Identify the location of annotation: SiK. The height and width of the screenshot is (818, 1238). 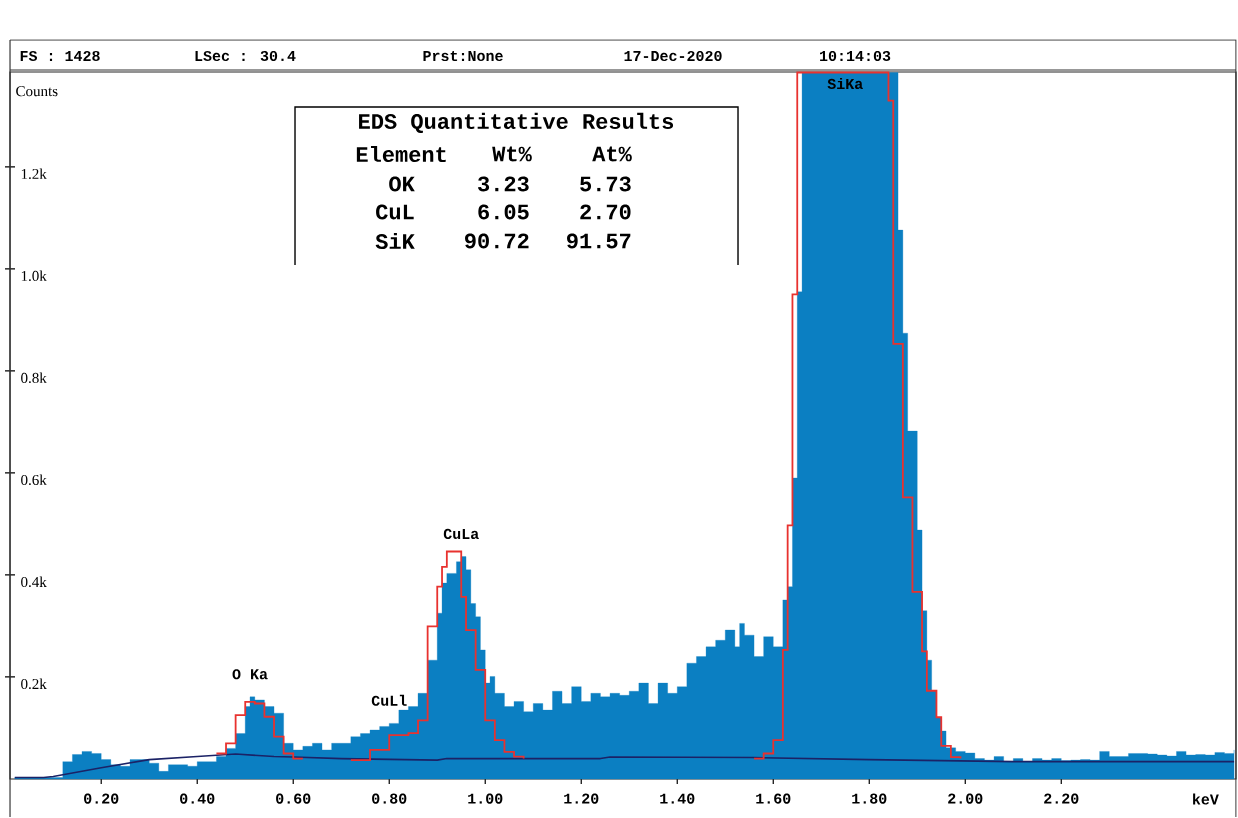
(395, 241).